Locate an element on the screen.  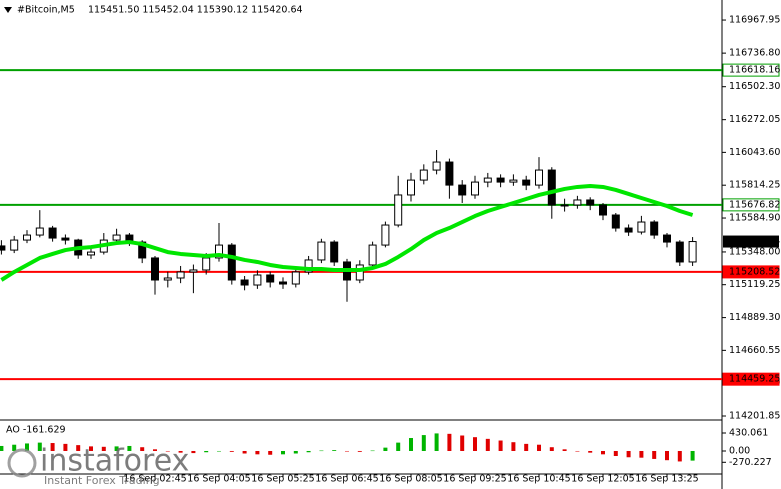
level-label: 115676.82 is located at coordinates (754, 204).